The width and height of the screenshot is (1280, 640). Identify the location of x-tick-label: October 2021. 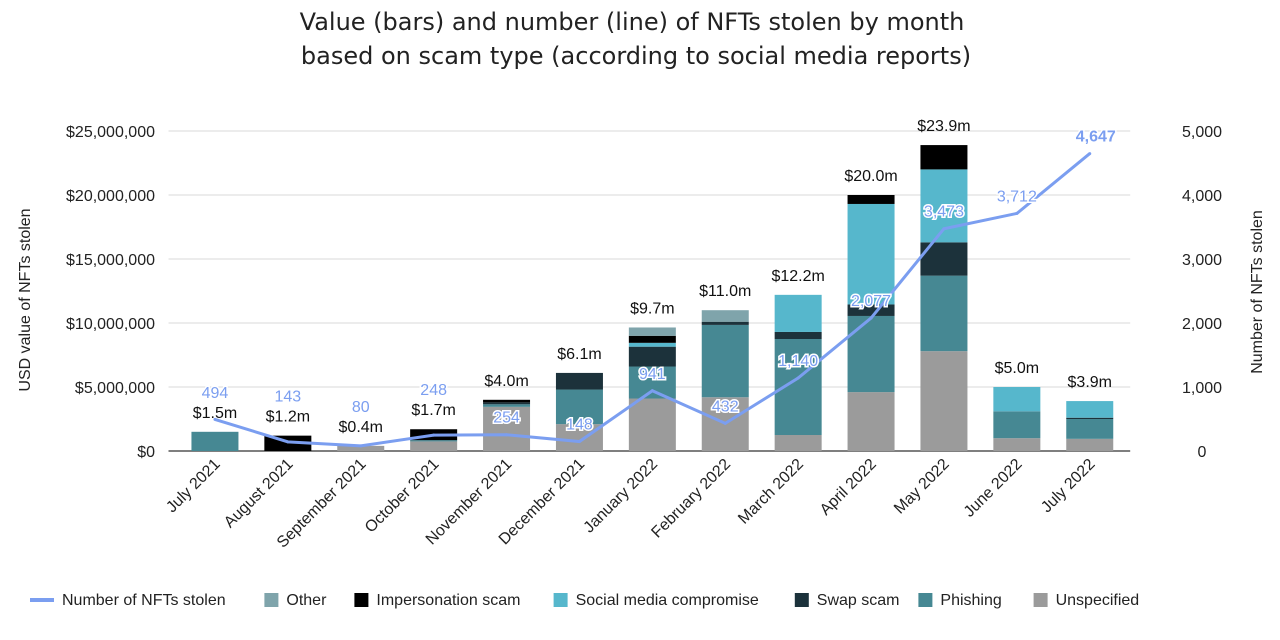
(402, 496).